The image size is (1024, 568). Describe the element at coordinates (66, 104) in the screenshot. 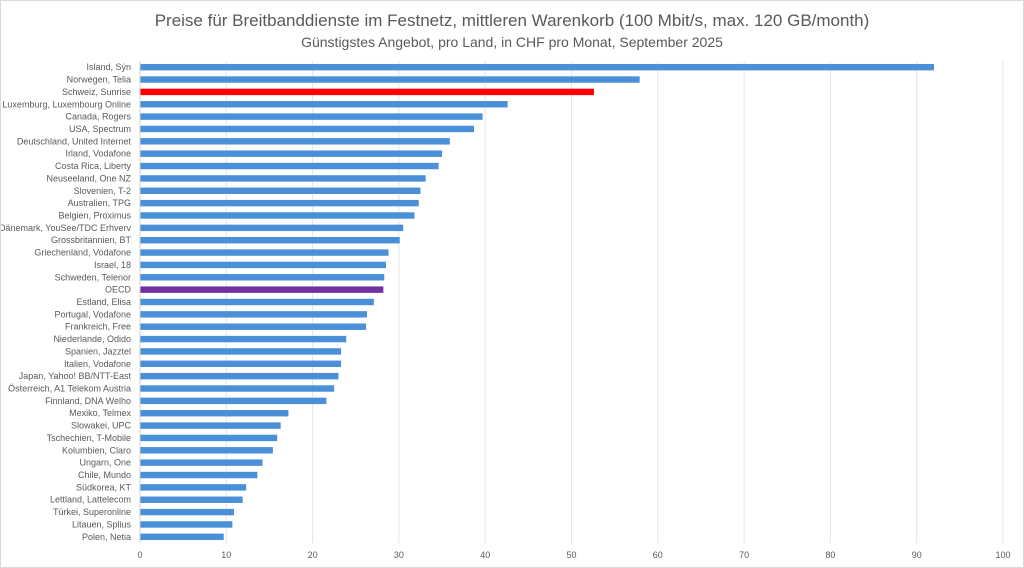

I see `category-label: Luxemburg, Luxembourg Online` at that location.